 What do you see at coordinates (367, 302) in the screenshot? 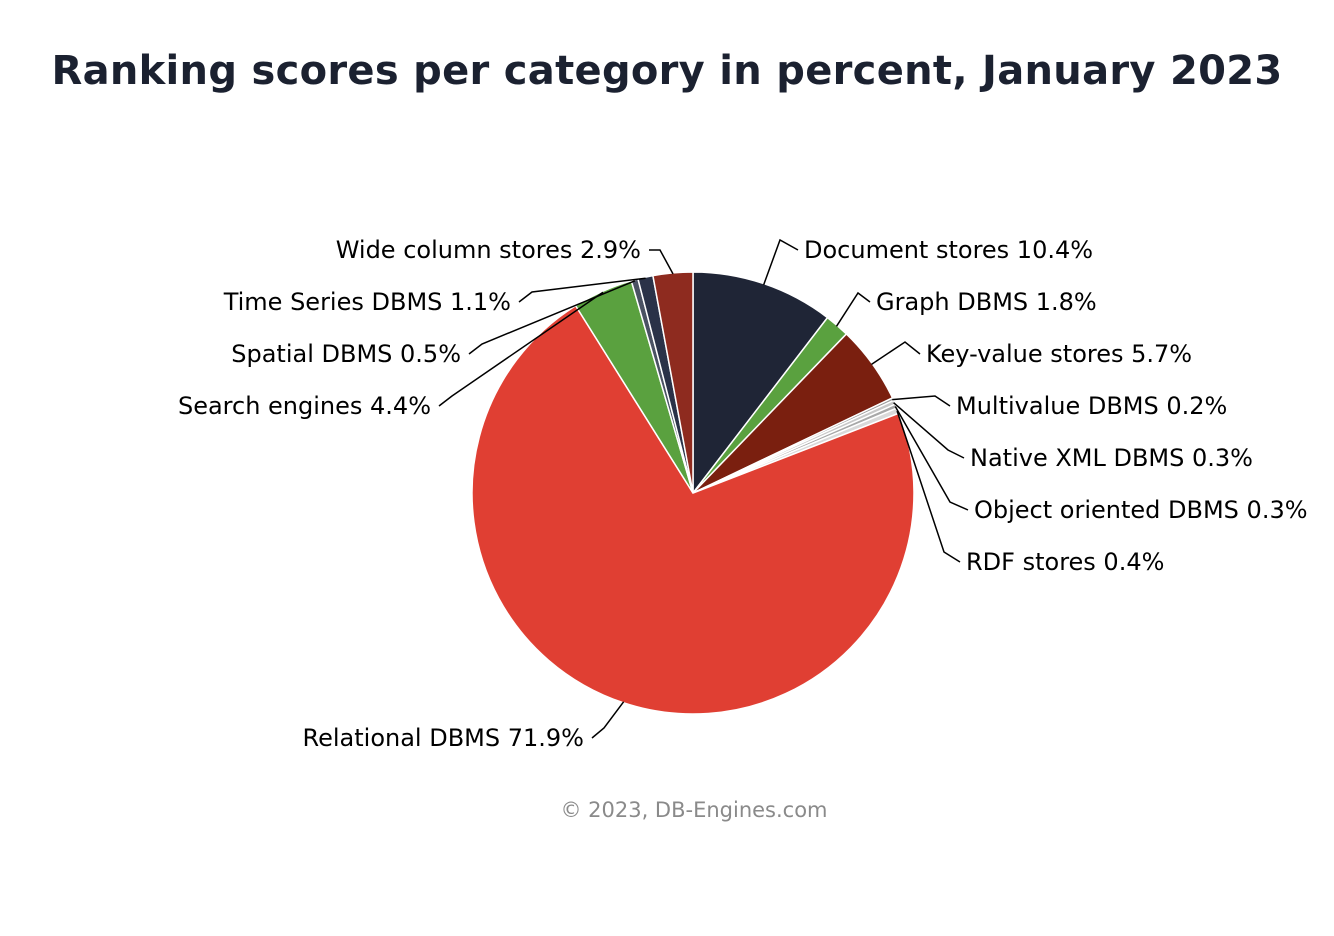
I see `slice-label-time-series-dbms: Time Series DBMS 1.1%` at bounding box center [367, 302].